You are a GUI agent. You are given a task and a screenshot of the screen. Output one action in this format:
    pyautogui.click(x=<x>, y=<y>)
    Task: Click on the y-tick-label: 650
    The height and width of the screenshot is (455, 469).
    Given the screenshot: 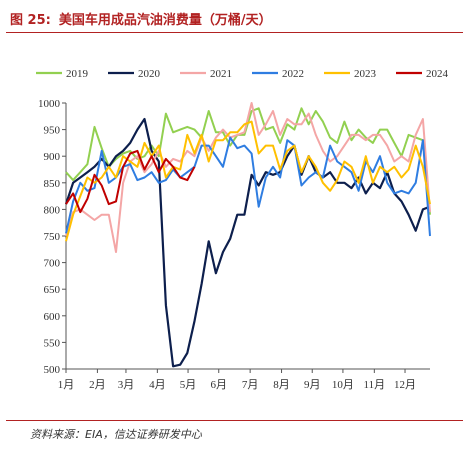 What is the action you would take?
    pyautogui.click(x=52, y=290)
    